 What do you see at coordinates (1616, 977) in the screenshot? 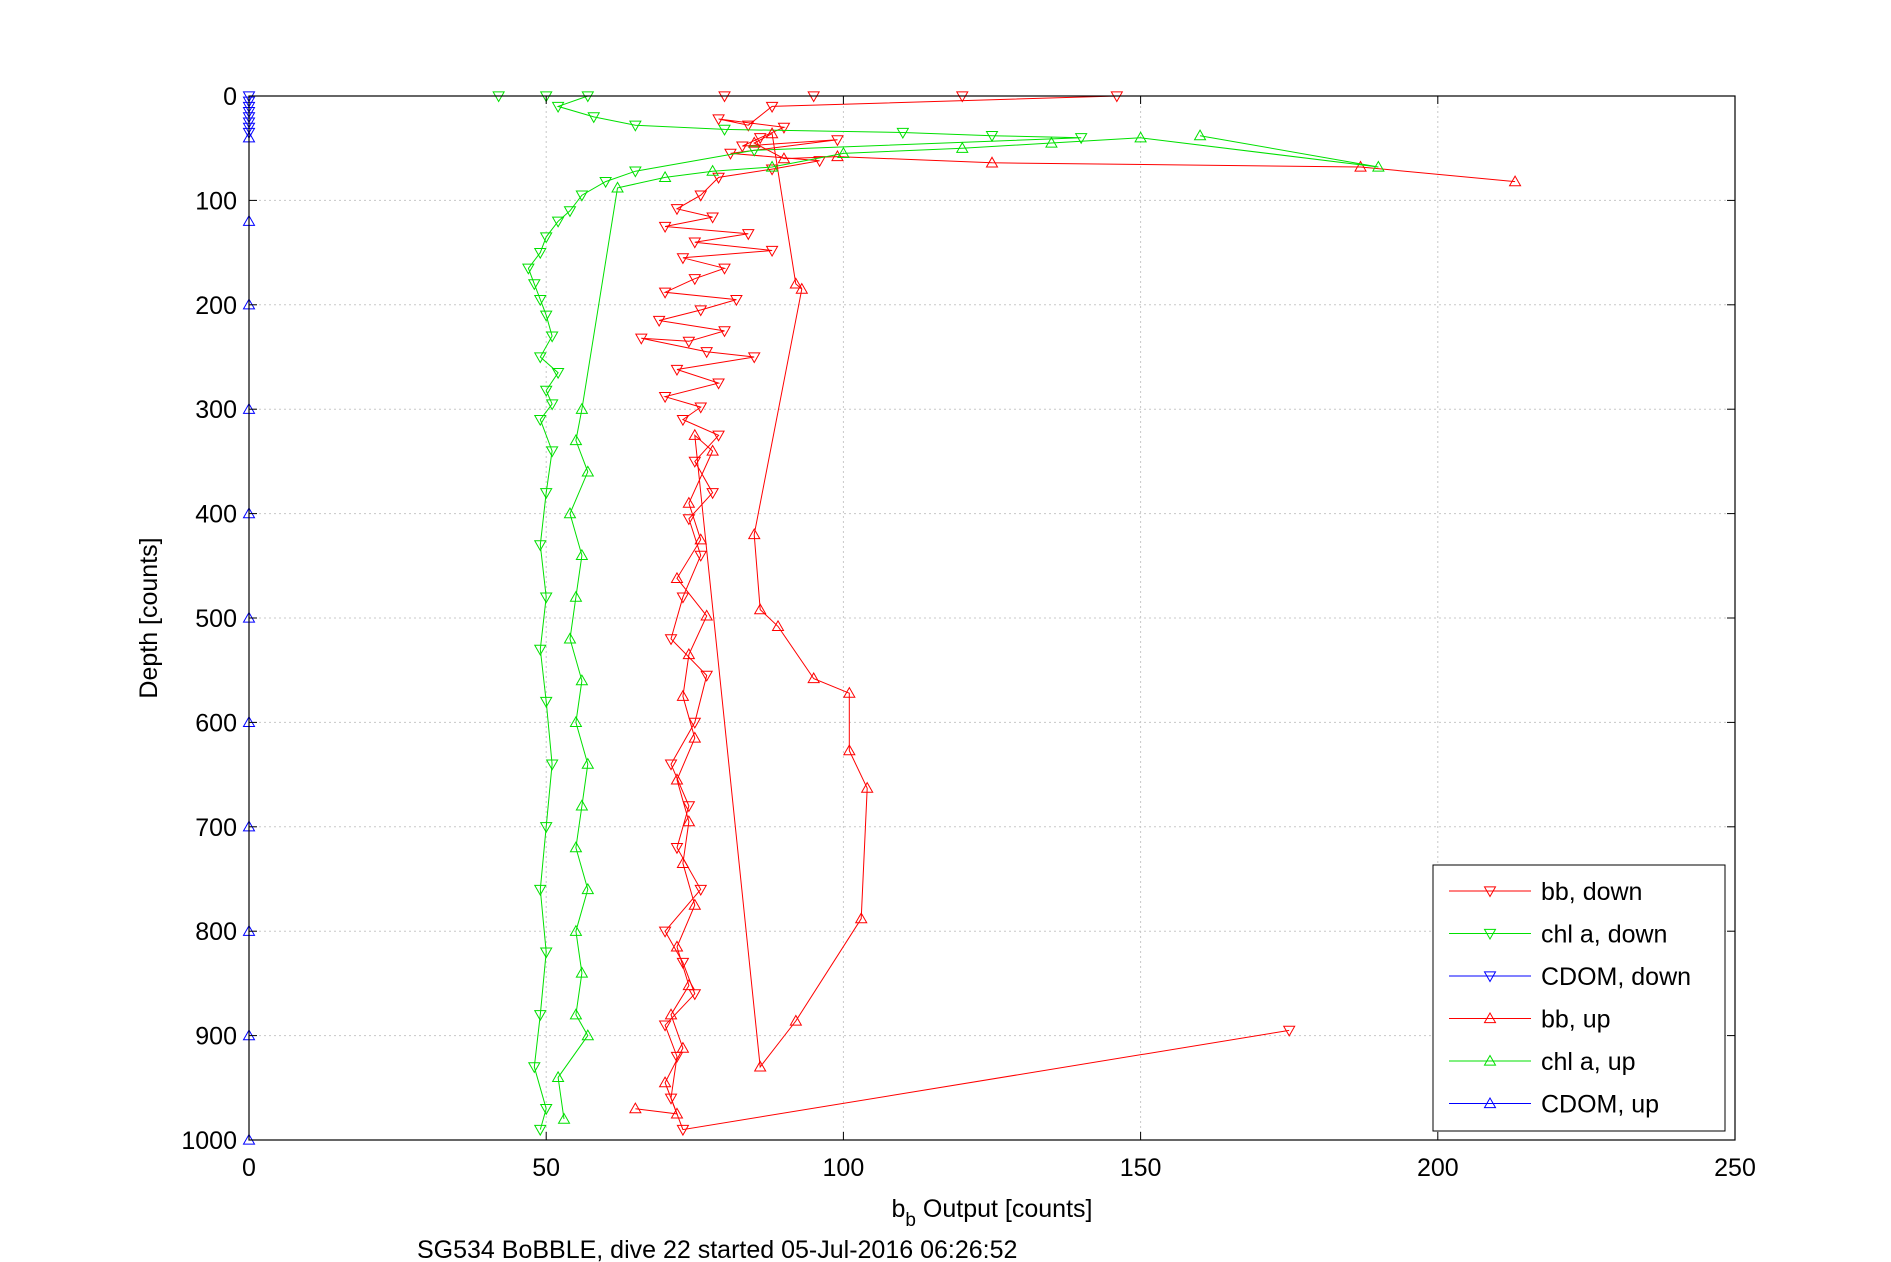
I see `legend-label: CDOM, down` at bounding box center [1616, 977].